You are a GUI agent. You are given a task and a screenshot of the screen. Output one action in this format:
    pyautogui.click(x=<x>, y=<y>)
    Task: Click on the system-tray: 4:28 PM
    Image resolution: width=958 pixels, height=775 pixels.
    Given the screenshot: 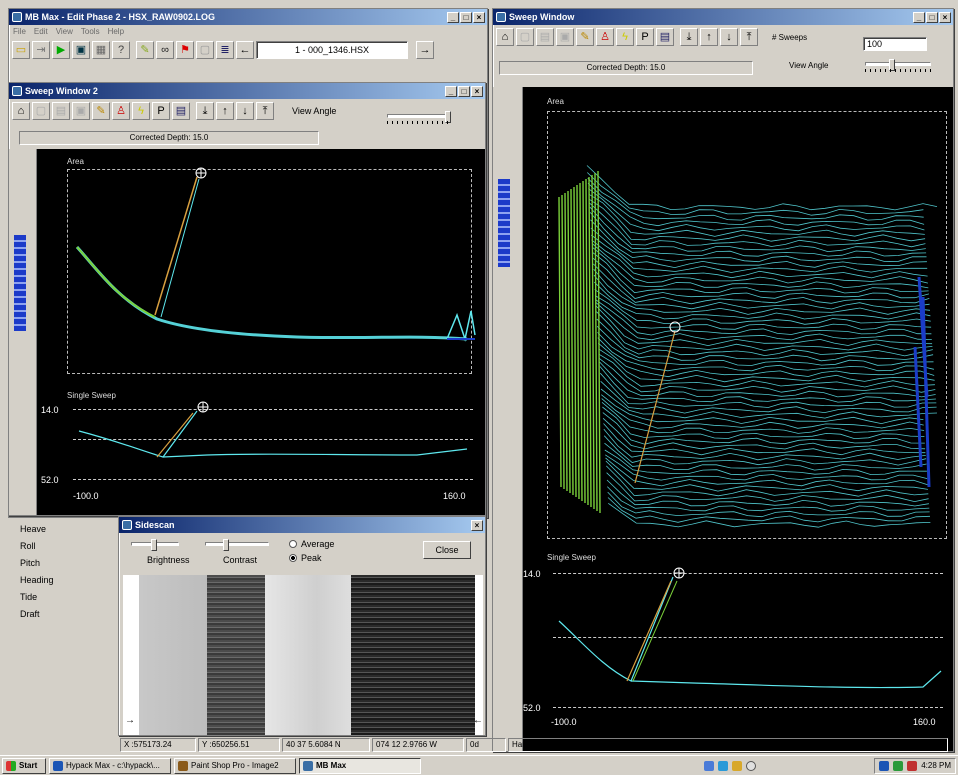 What is the action you would take?
    pyautogui.click(x=915, y=765)
    